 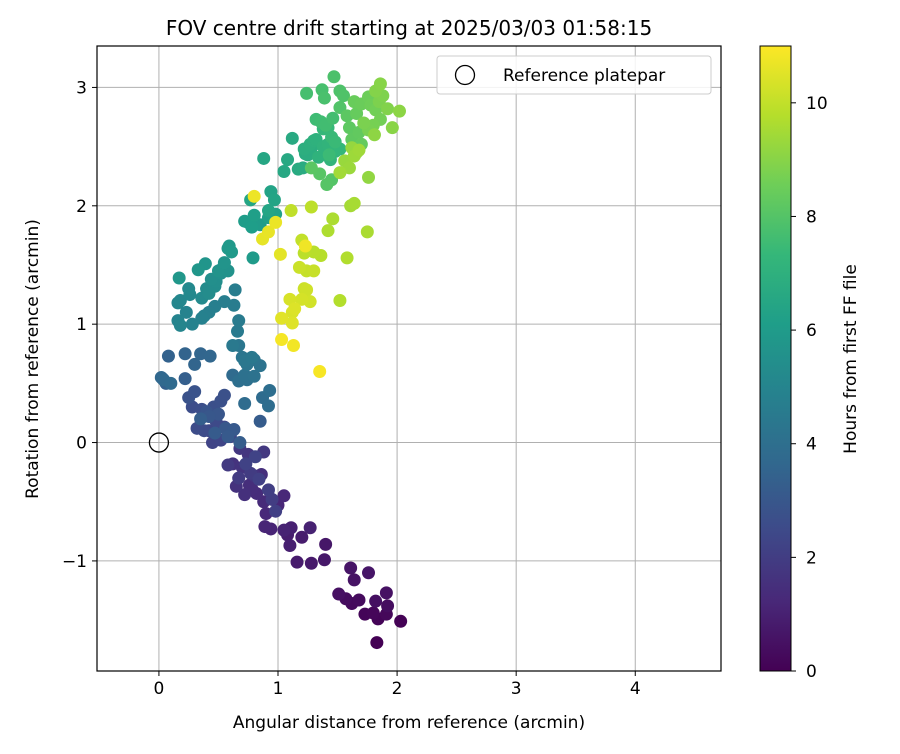 I want to click on colorbar-tick-label: 2, so click(x=811, y=558).